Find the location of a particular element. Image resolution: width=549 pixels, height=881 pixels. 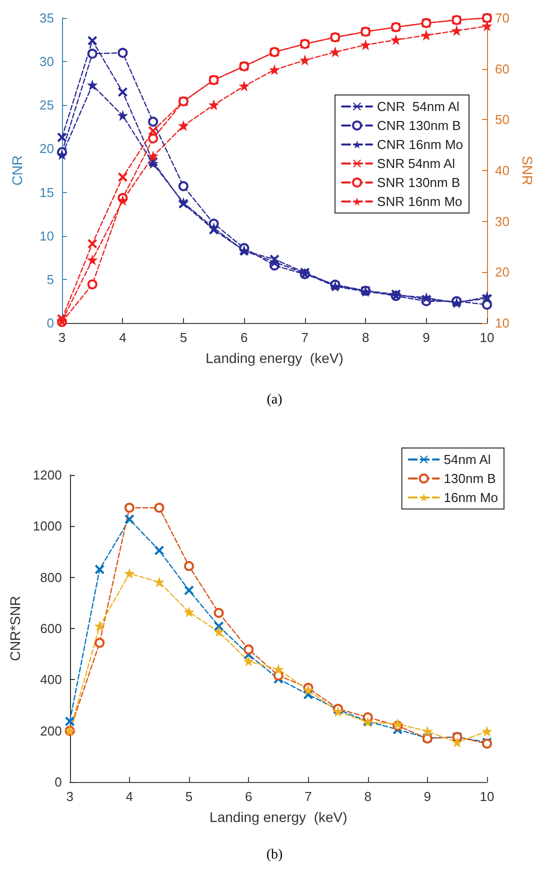

y-axis-title: CNR is located at coordinates (17, 170).